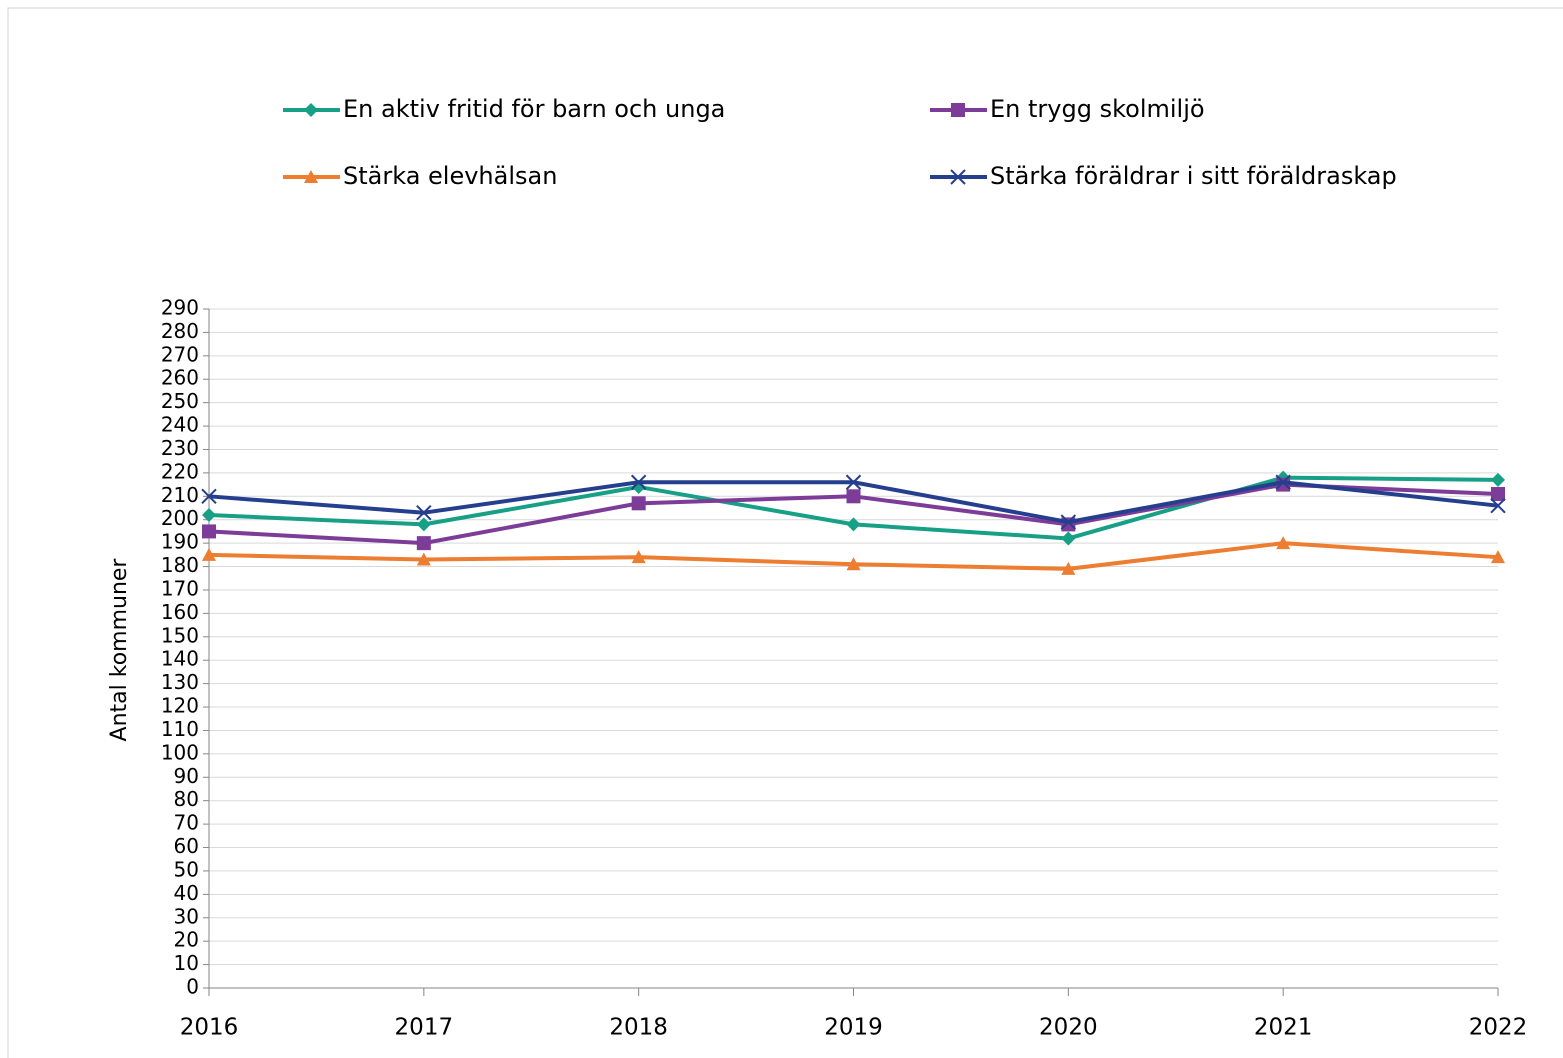  Describe the element at coordinates (180, 706) in the screenshot. I see `y-tick-label: 120` at that location.